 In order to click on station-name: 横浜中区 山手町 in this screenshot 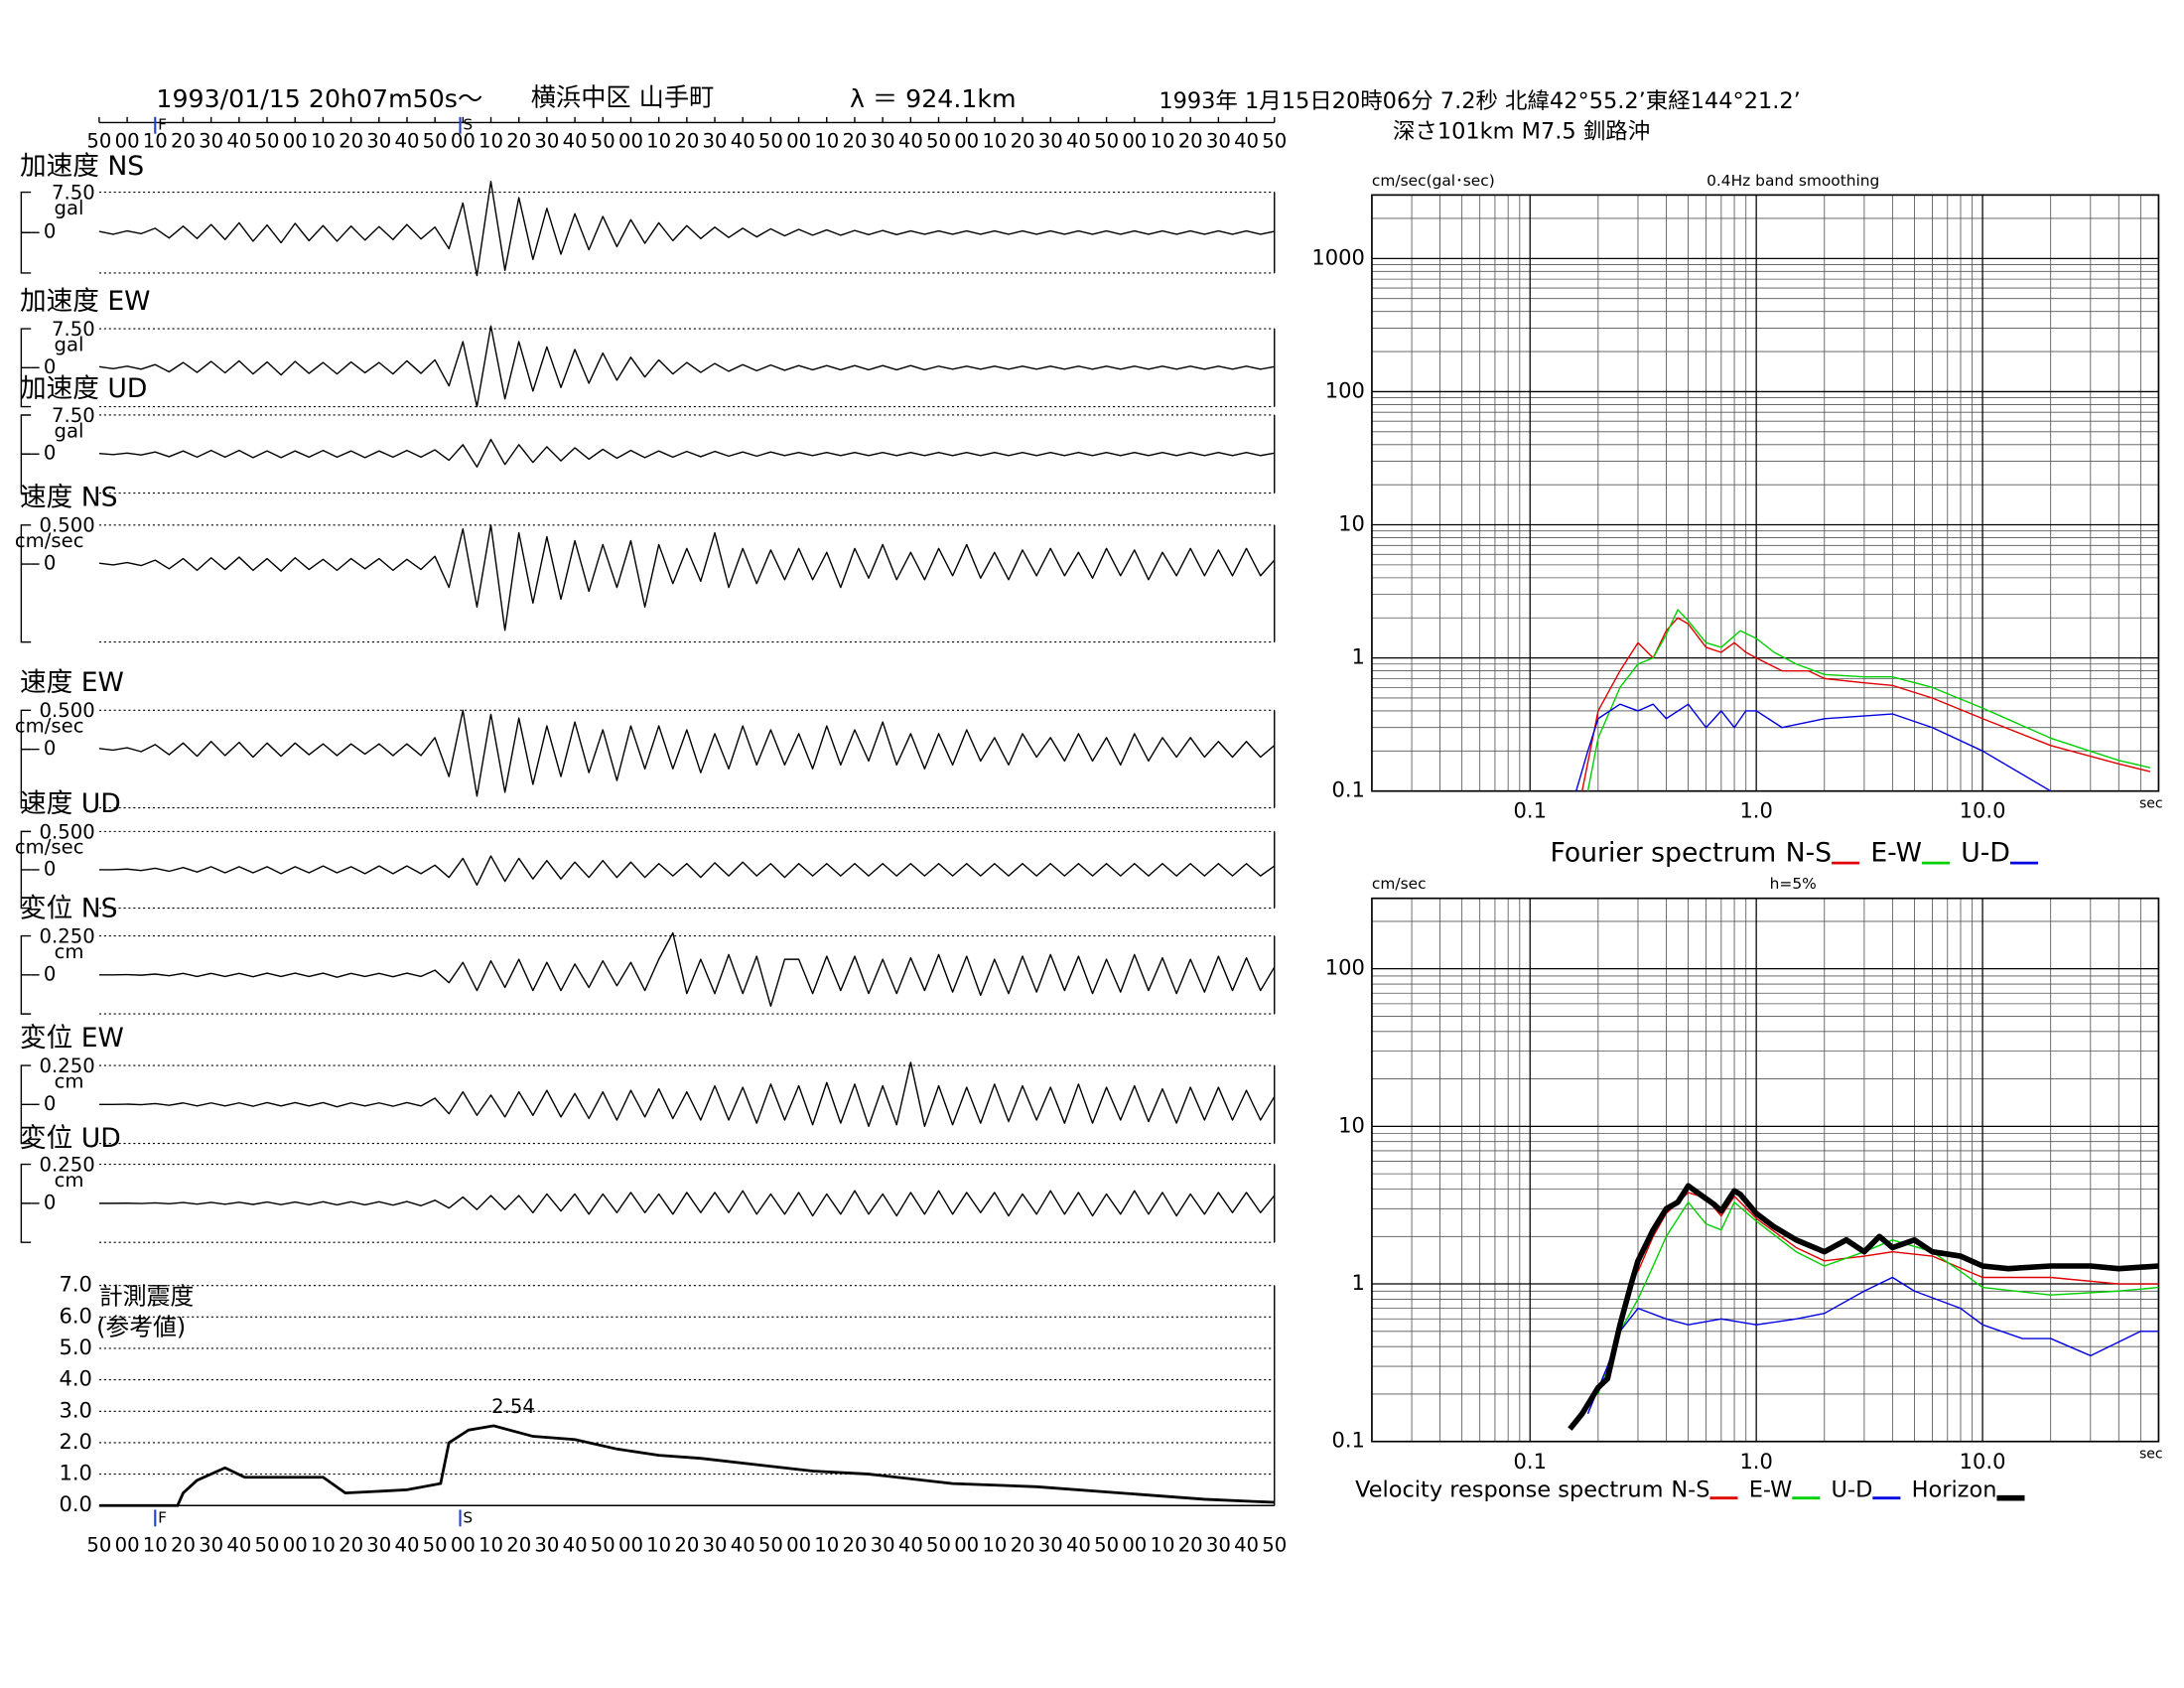, I will do `click(623, 97)`.